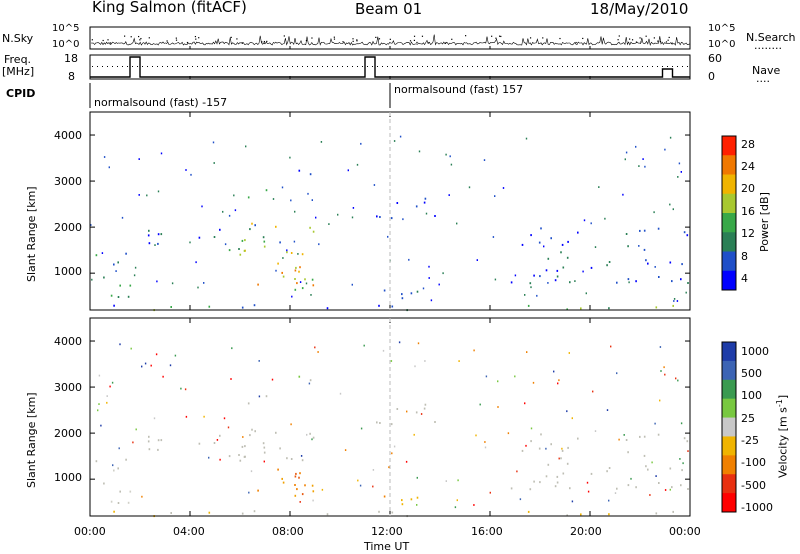 The width and height of the screenshot is (800, 554). What do you see at coordinates (586, 531) in the screenshot?
I see `xtick-2000: 20:00` at bounding box center [586, 531].